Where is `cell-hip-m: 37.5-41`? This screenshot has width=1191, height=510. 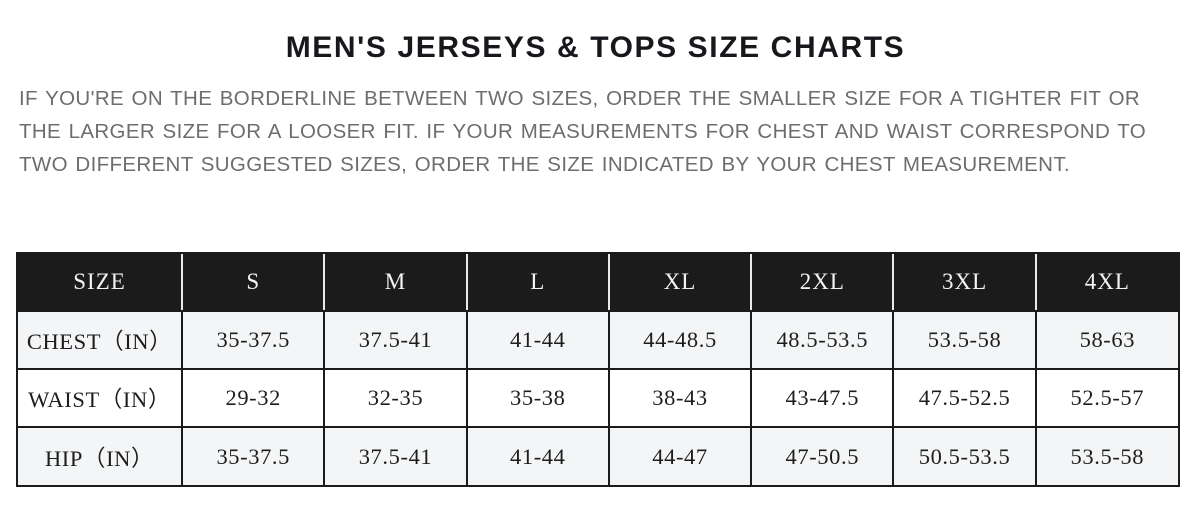 cell-hip-m: 37.5-41 is located at coordinates (396, 456).